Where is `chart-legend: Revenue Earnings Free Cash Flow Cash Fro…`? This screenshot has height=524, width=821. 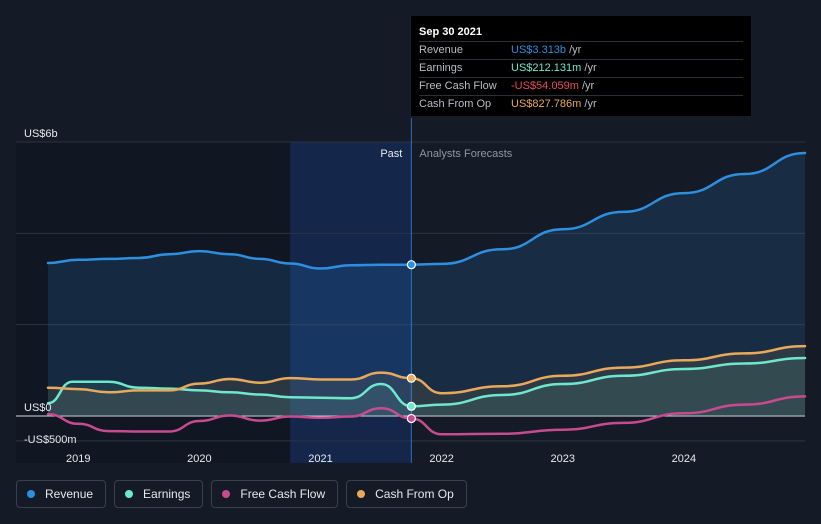
chart-legend: Revenue Earnings Free Cash Flow Cash Fro… is located at coordinates (241, 494).